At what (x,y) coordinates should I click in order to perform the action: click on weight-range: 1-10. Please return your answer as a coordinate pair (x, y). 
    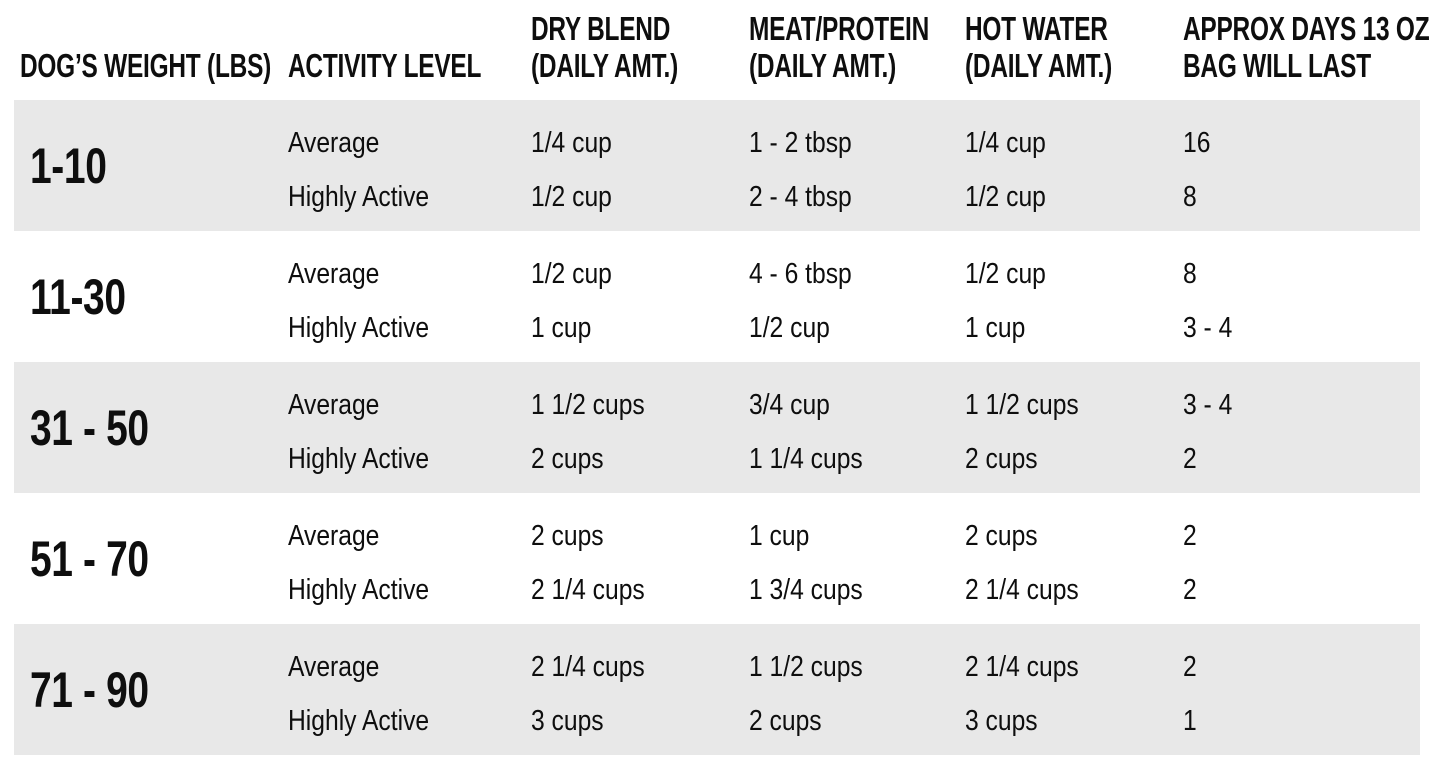
    Looking at the image, I should click on (68, 165).